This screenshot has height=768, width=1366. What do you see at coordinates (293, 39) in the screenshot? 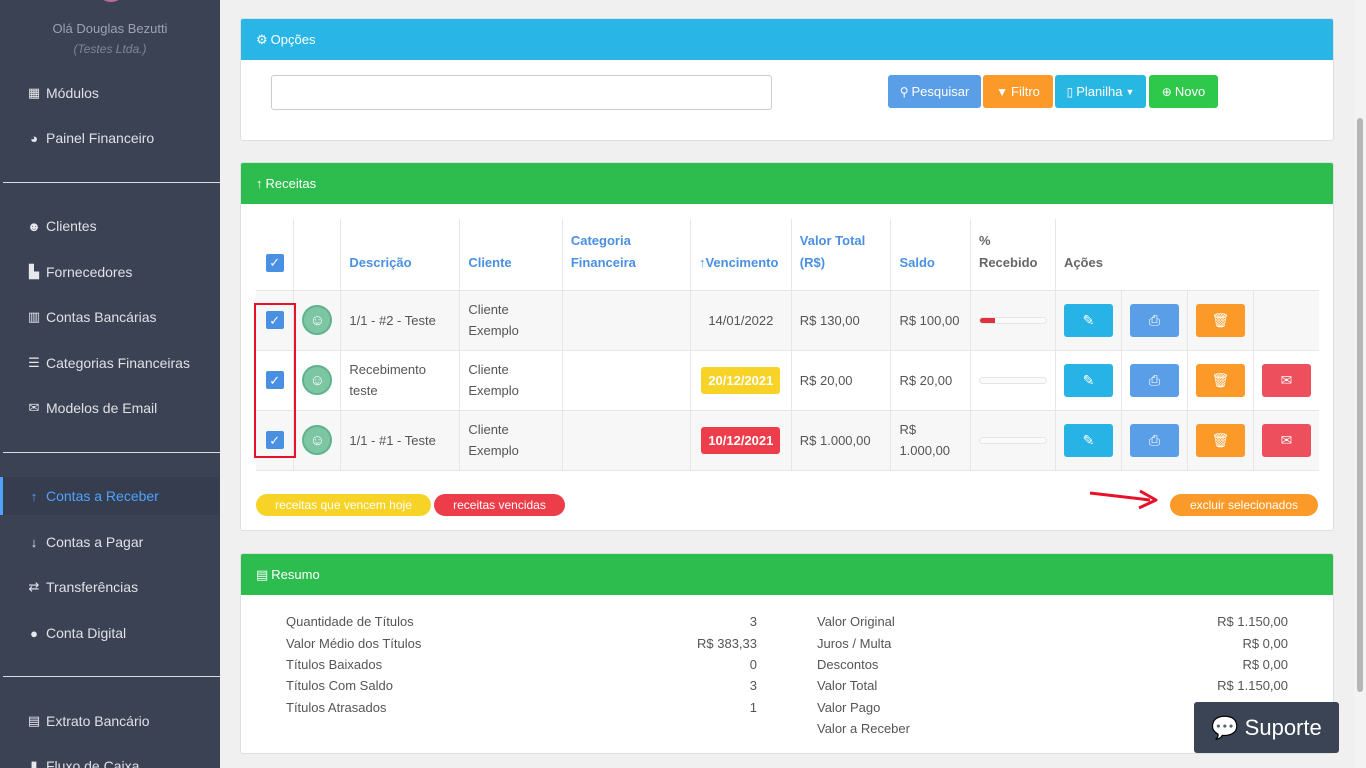
I see `options-title: Opções` at bounding box center [293, 39].